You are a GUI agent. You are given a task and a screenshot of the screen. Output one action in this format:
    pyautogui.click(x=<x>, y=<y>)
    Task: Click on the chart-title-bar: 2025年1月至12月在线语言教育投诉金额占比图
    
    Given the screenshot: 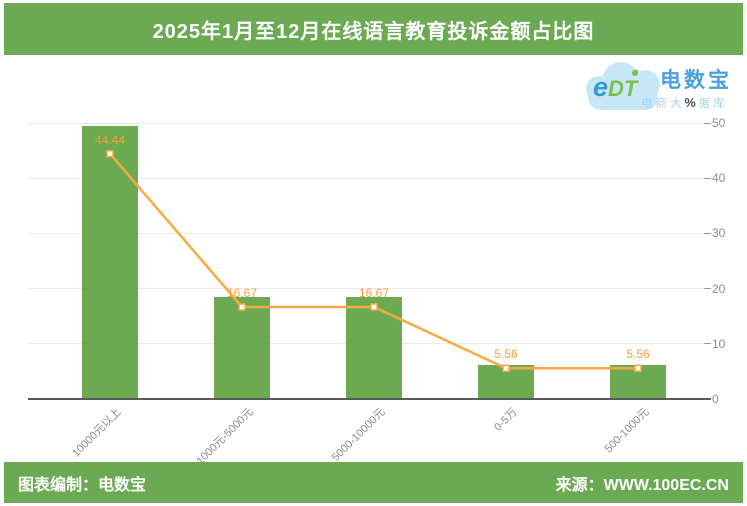 What is the action you would take?
    pyautogui.click(x=373, y=29)
    